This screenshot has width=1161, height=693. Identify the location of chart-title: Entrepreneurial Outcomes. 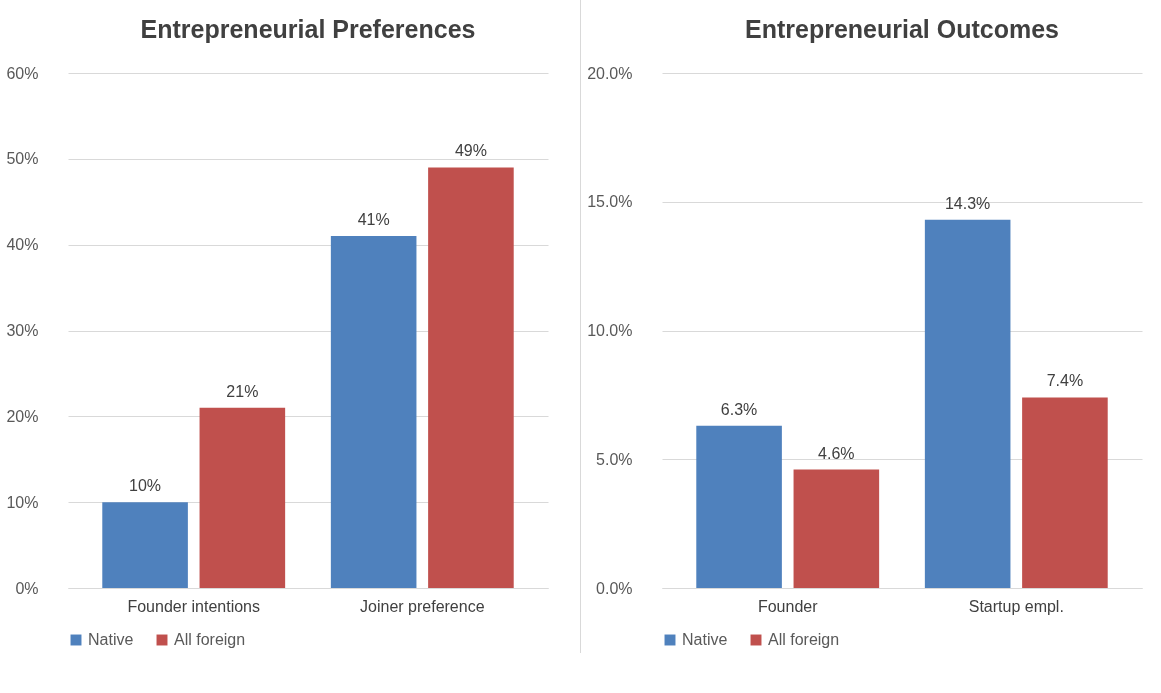
(902, 29).